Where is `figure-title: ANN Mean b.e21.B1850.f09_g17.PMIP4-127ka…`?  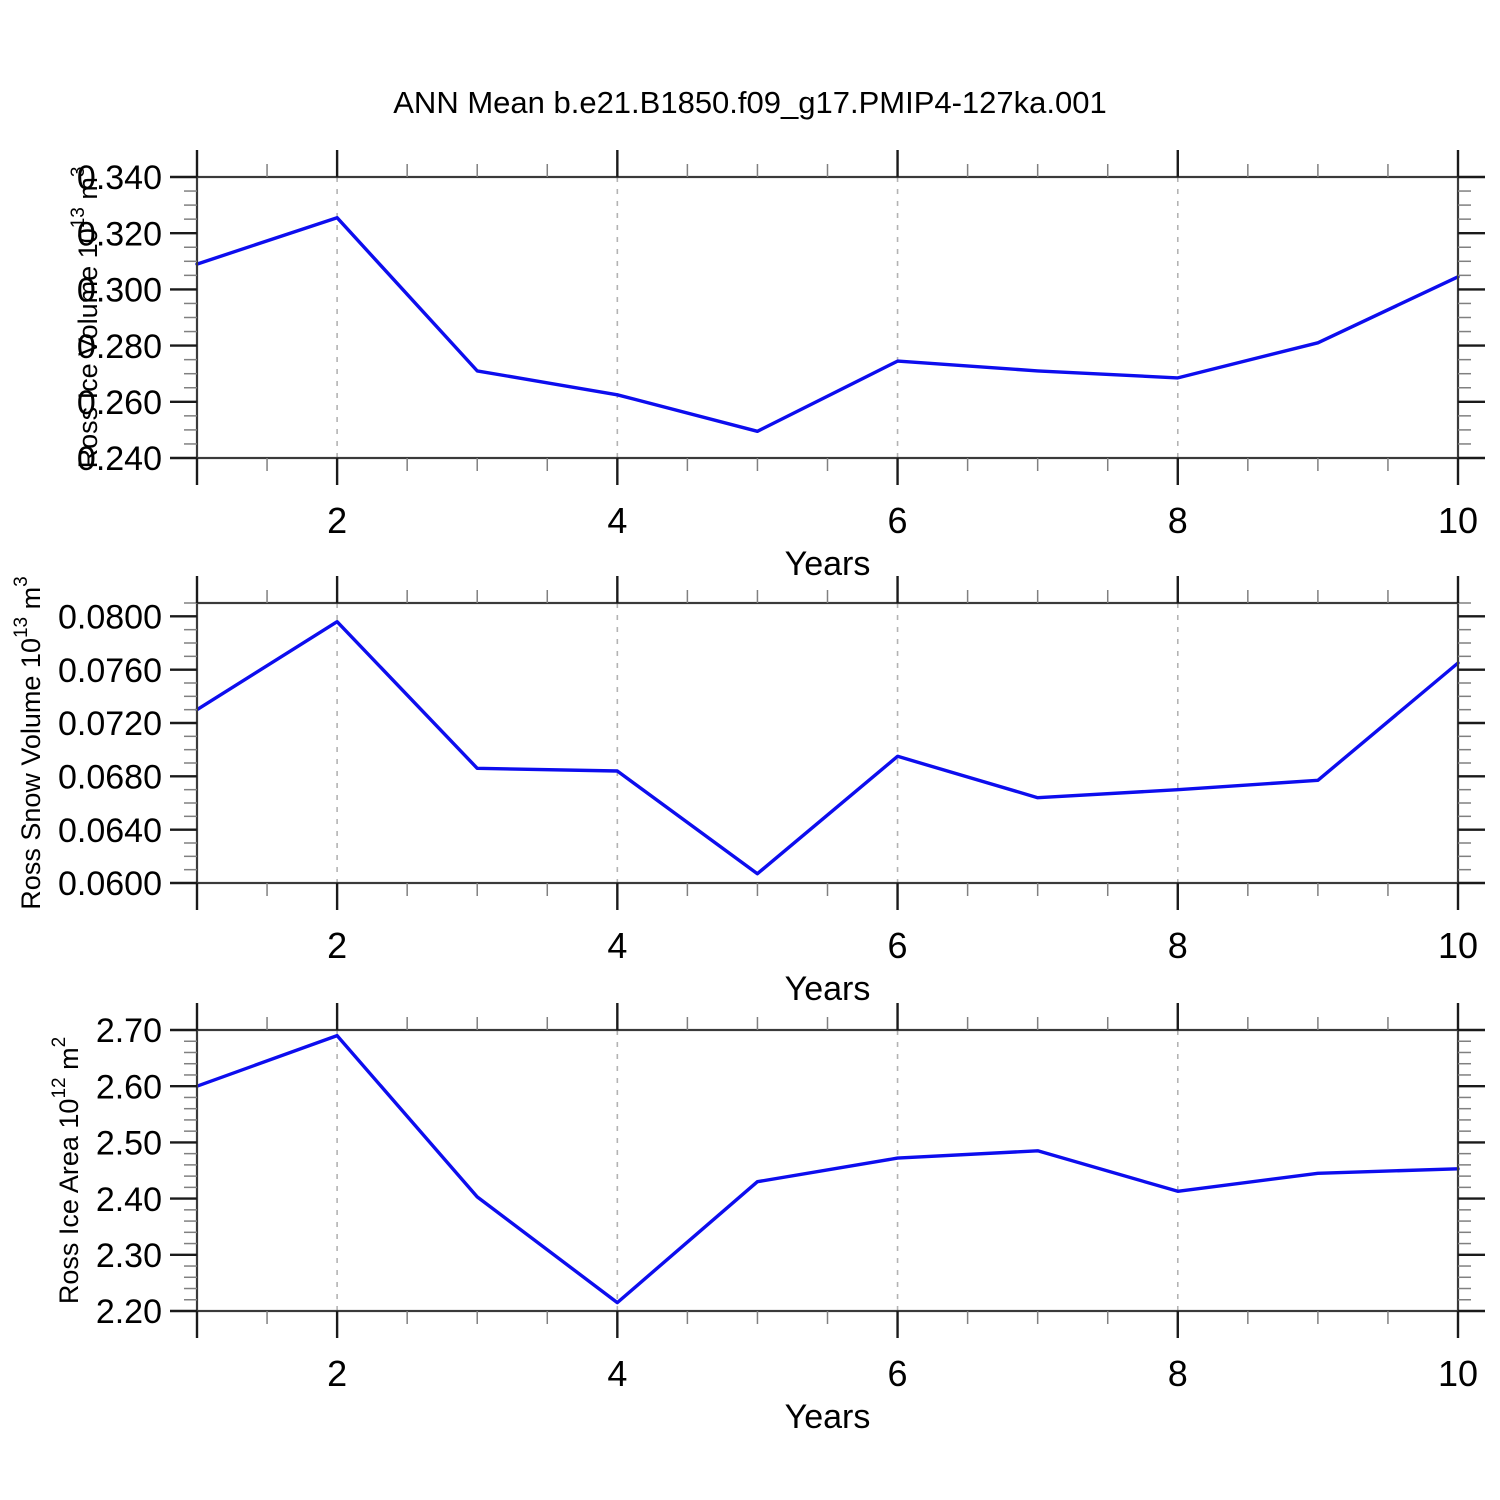 figure-title: ANN Mean b.e21.B1850.f09_g17.PMIP4-127ka… is located at coordinates (749, 102).